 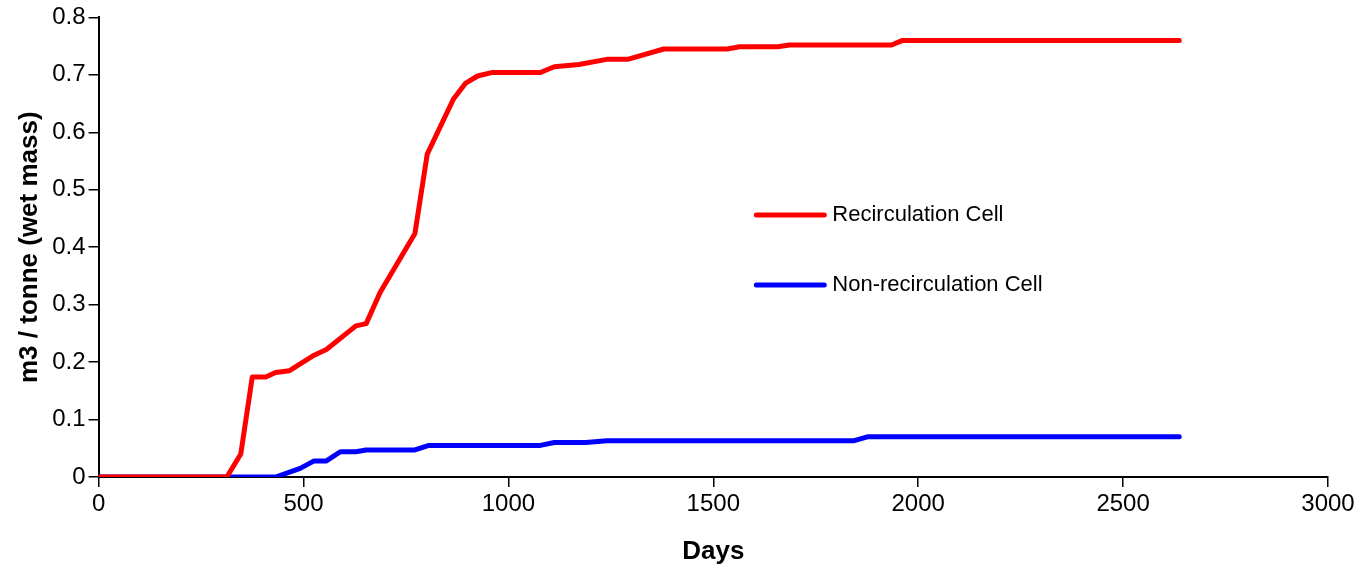 I want to click on y-tick-label: 0, so click(x=79, y=475).